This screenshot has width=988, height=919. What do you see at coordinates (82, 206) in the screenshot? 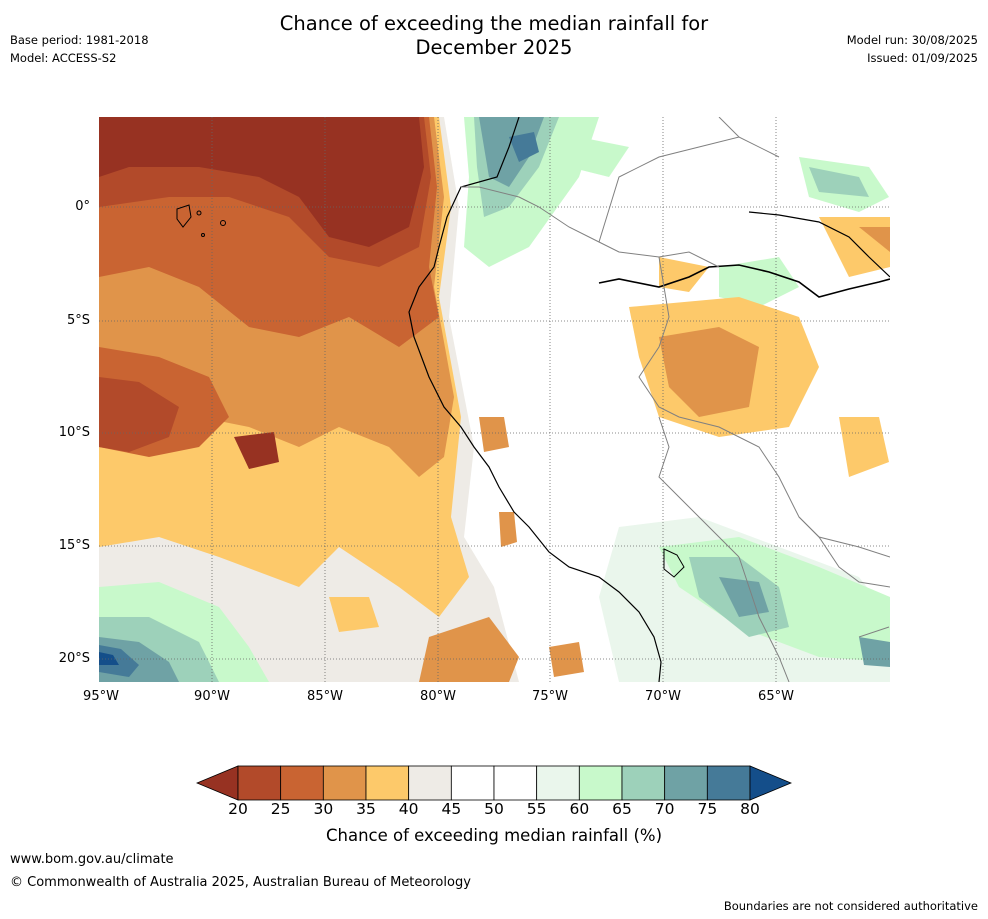
I see `lat-label-0: 0°` at bounding box center [82, 206].